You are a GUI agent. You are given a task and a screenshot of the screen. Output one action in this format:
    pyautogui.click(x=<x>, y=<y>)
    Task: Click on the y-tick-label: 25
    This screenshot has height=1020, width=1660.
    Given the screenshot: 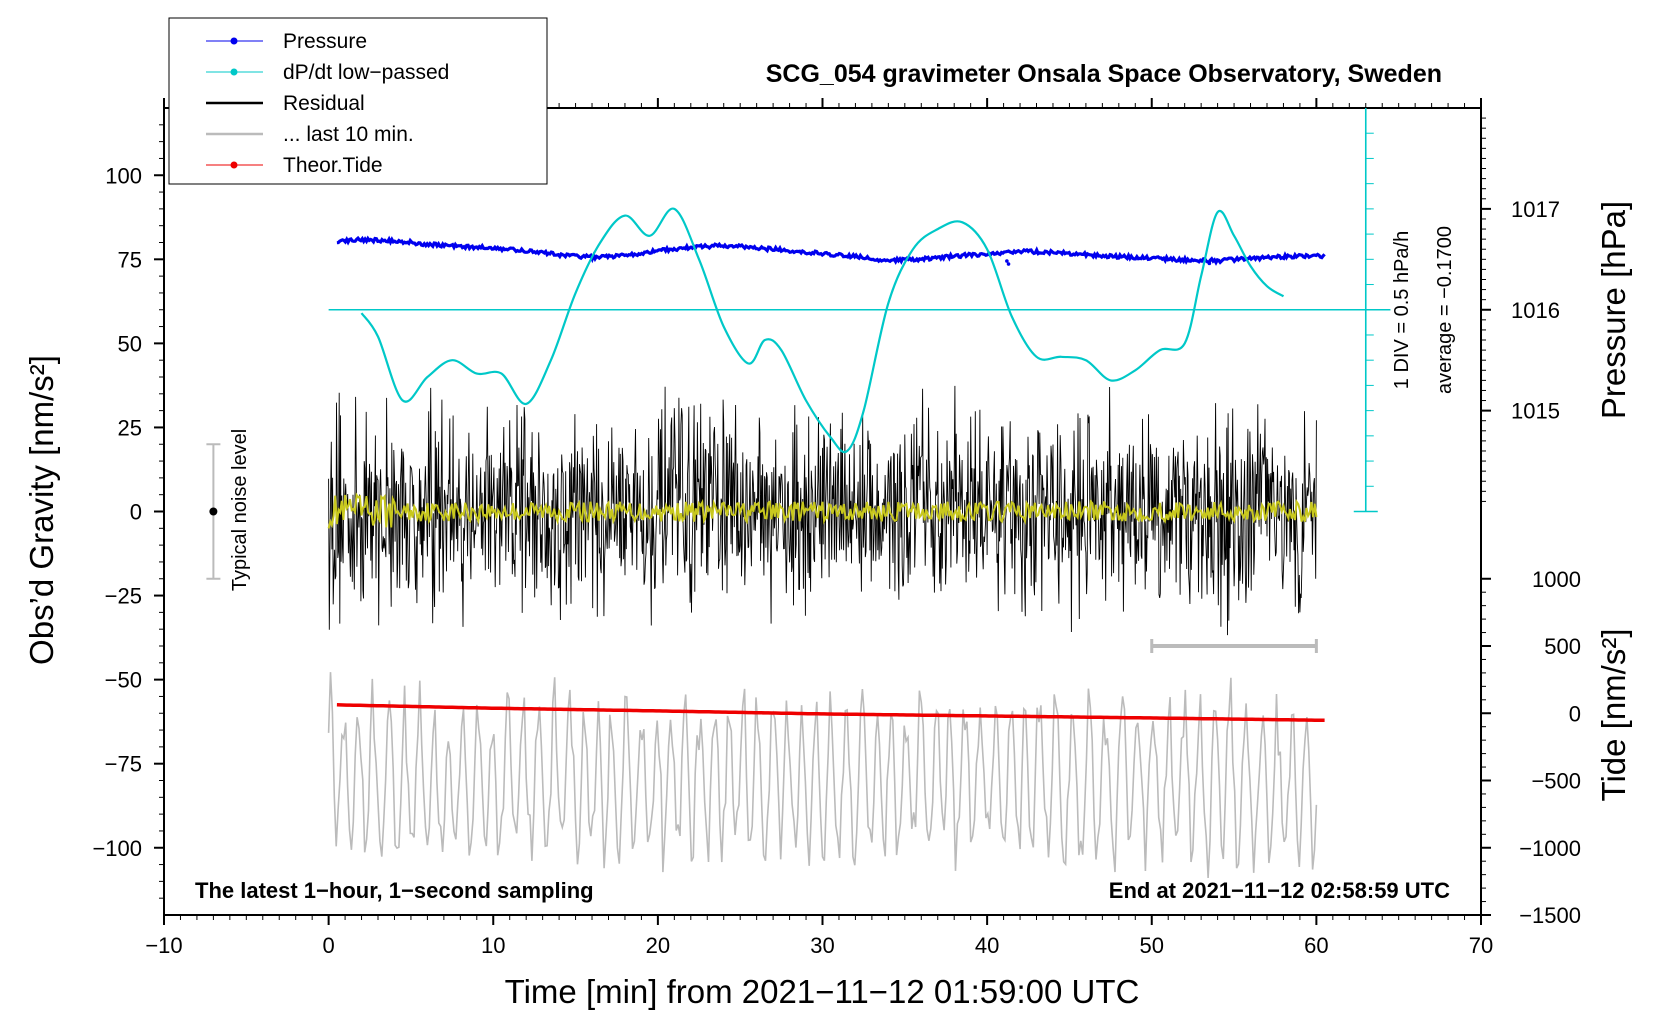 What is the action you would take?
    pyautogui.click(x=130, y=427)
    